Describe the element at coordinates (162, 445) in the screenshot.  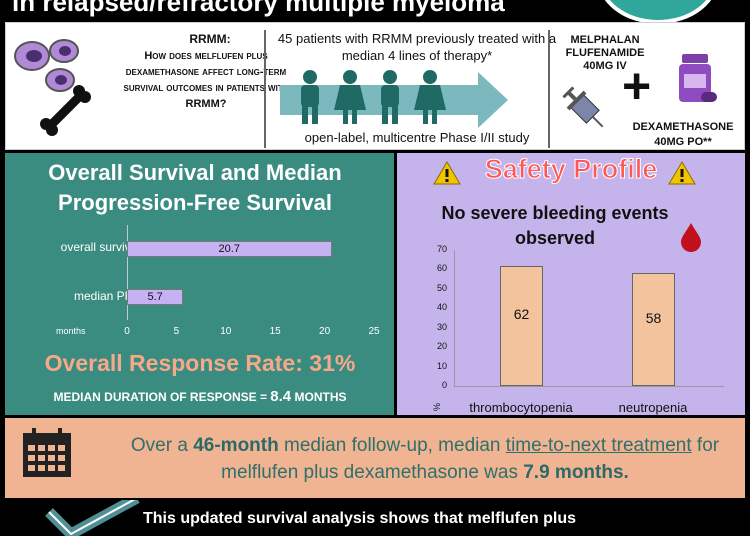
I see `ttnt-part1: Over a` at that location.